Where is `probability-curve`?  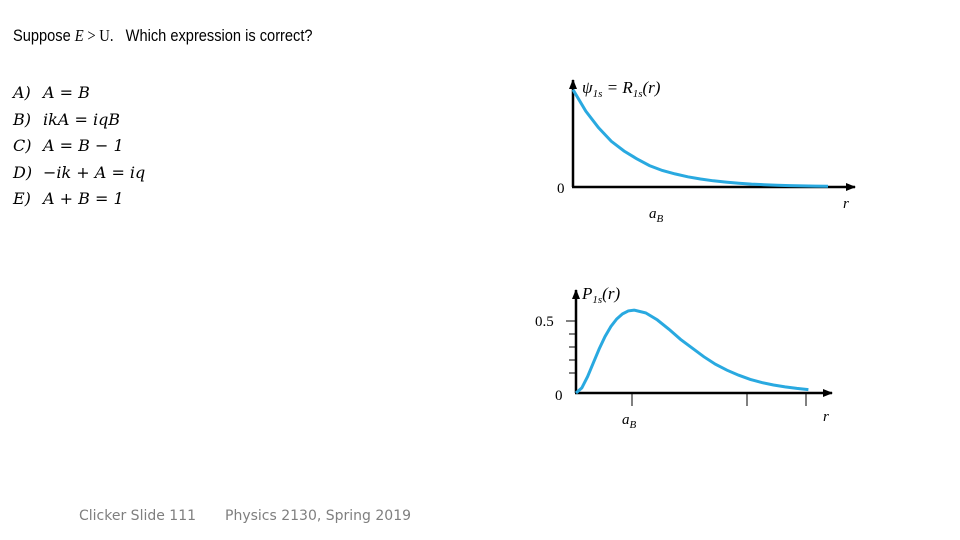 probability-curve is located at coordinates (692, 351).